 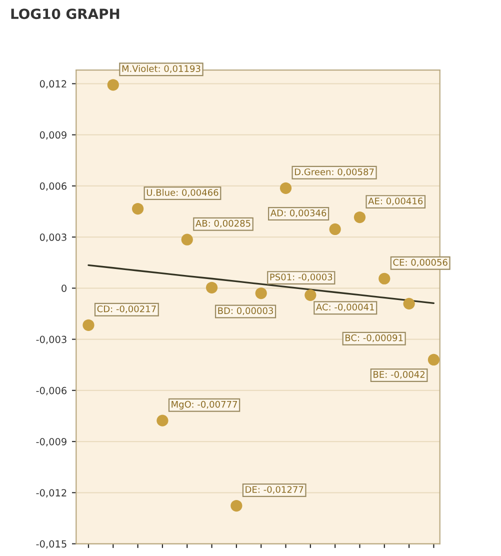 What do you see at coordinates (126, 309) in the screenshot?
I see `data-label: CD: -0,00217` at bounding box center [126, 309].